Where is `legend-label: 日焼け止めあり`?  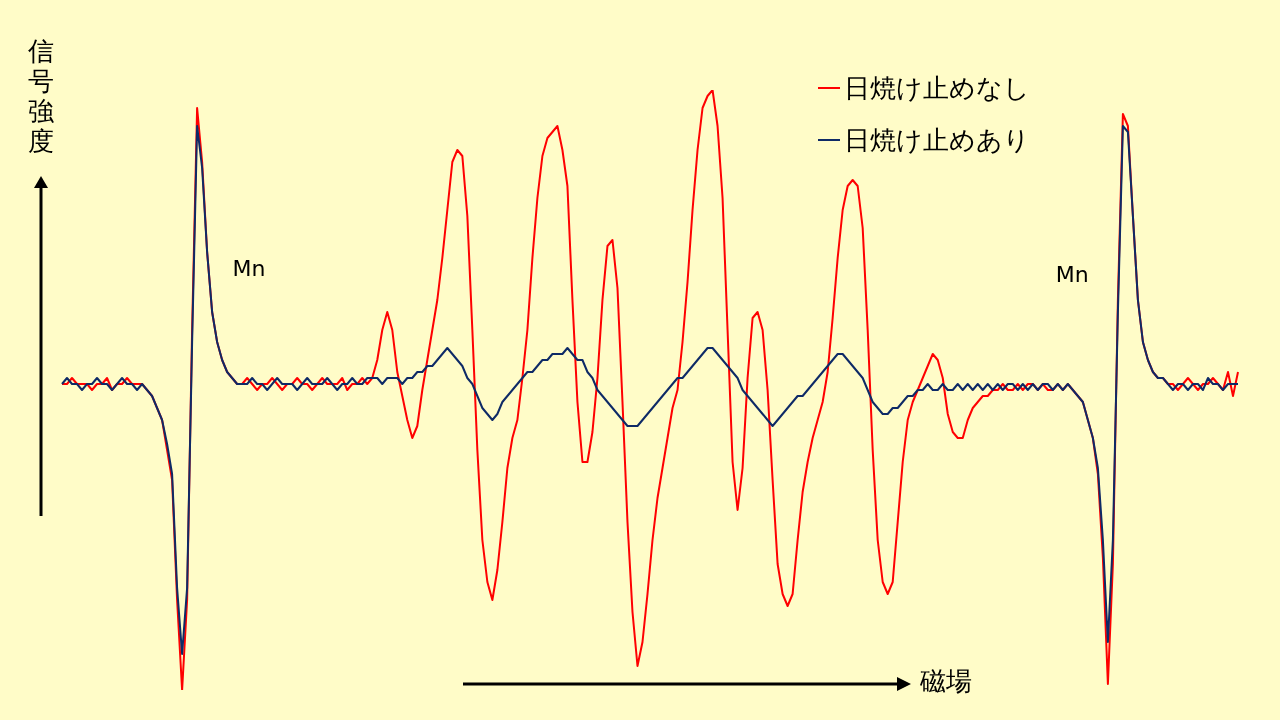 legend-label: 日焼け止めあり is located at coordinates (937, 140).